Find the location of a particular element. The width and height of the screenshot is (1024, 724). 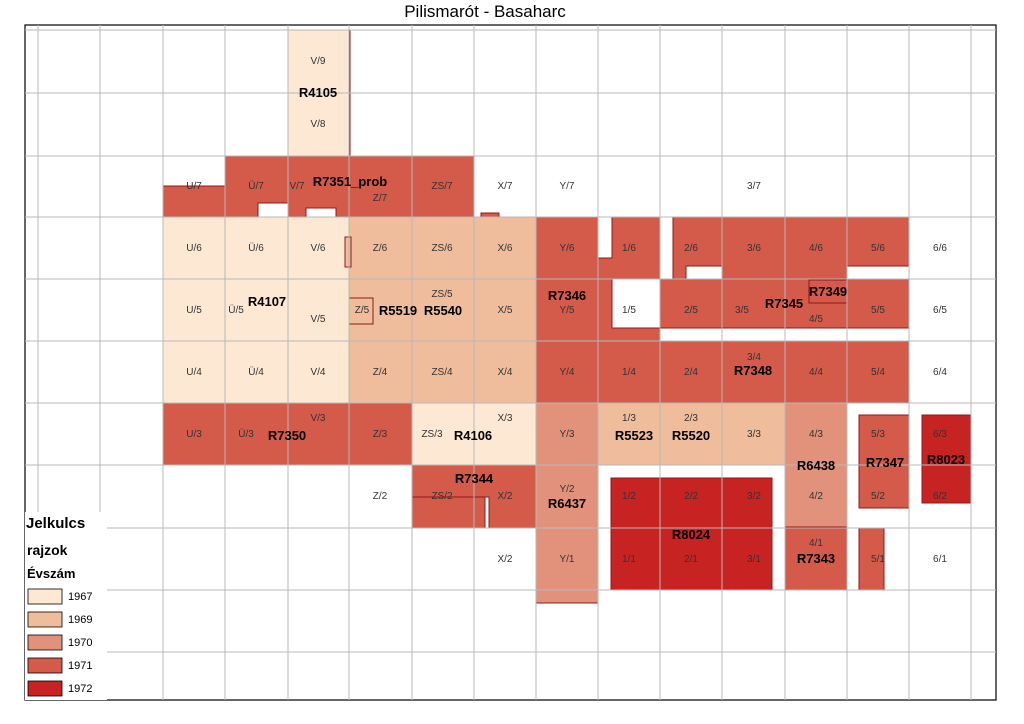

grid-cell-label: 5/5 is located at coordinates (878, 310).